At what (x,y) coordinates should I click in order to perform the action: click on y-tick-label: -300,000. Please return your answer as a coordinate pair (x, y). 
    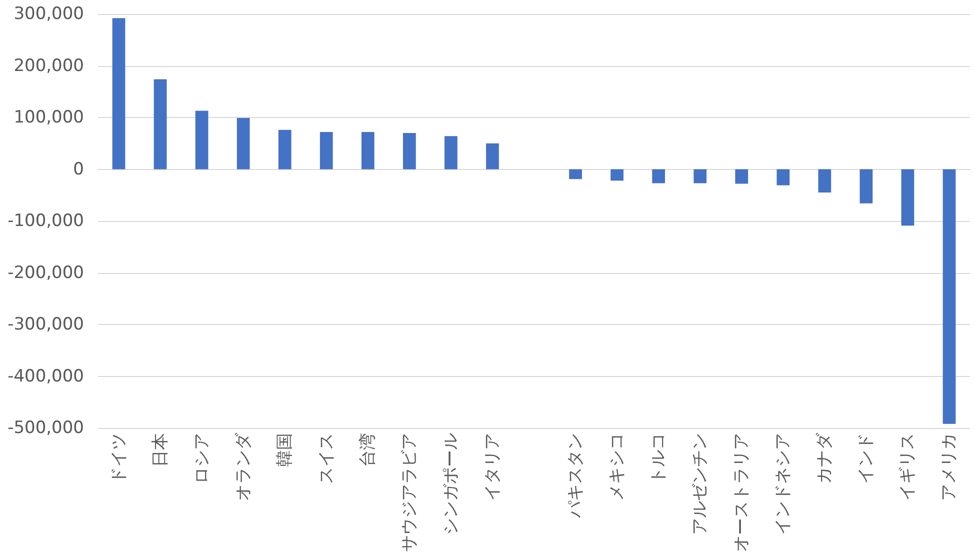
    Looking at the image, I should click on (46, 324).